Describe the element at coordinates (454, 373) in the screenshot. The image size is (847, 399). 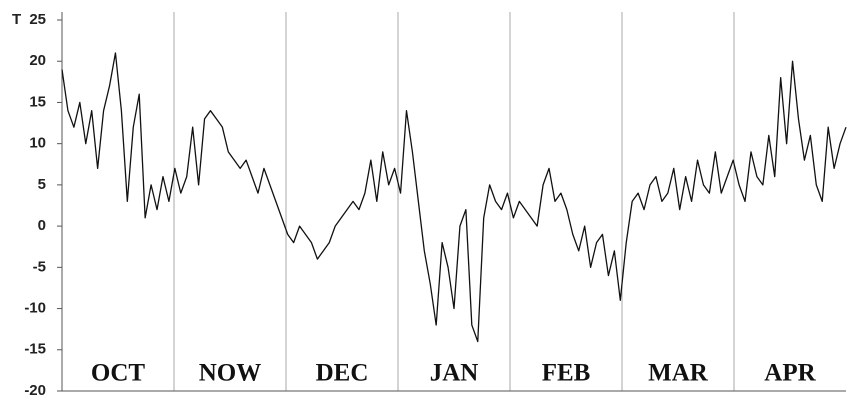
I see `month-label: JAN` at that location.